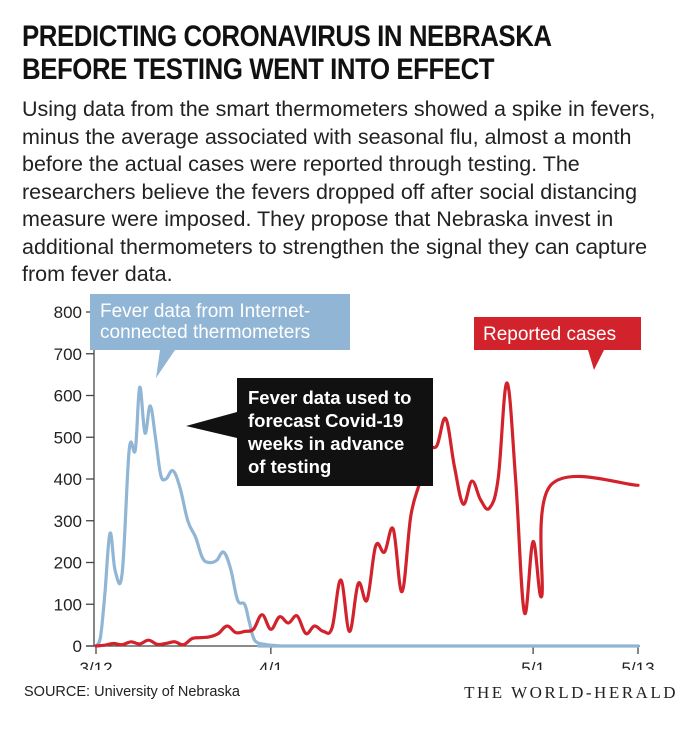 This screenshot has height=733, width=700. Describe the element at coordinates (132, 692) in the screenshot. I see `source-note: SOURCE: University of Nebraska` at that location.